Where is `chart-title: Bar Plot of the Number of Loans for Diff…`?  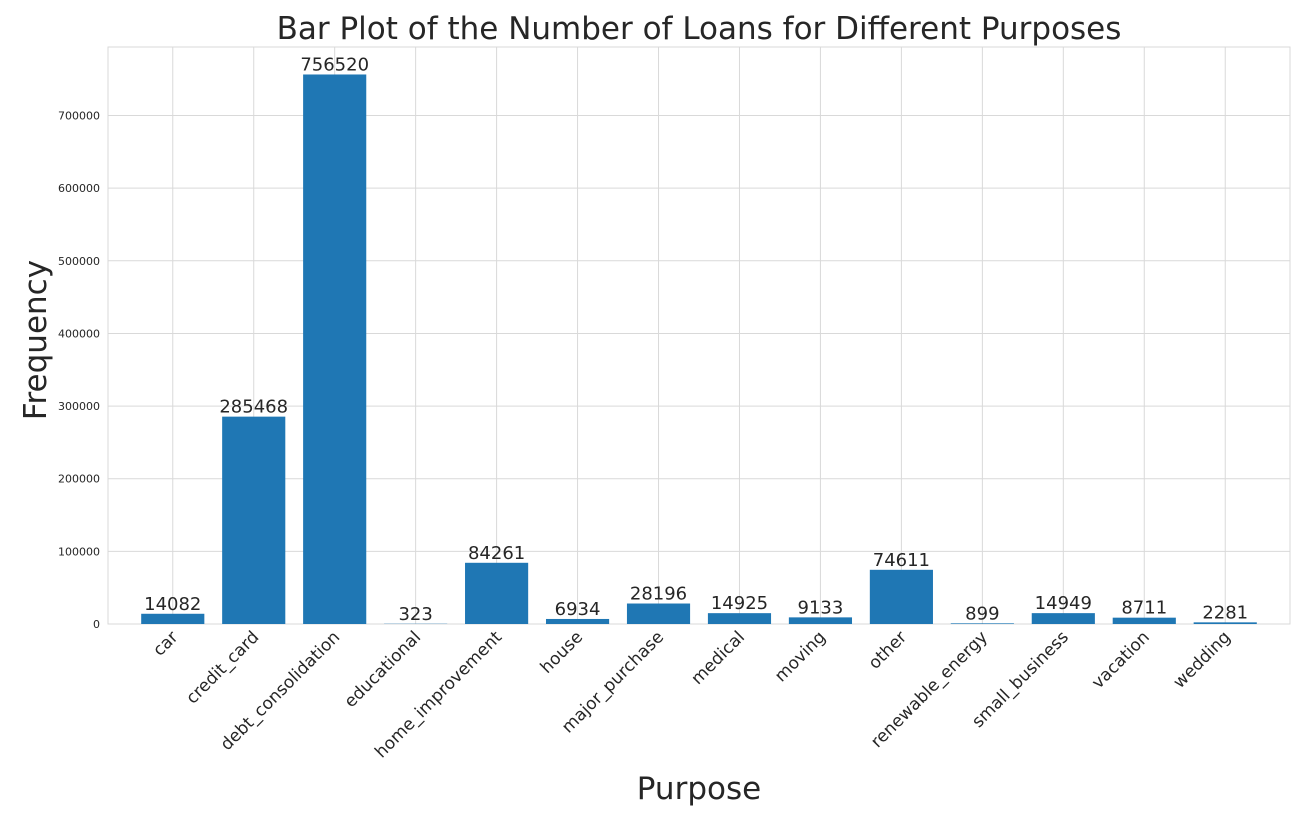
chart-title: Bar Plot of the Number of Loans for Diff… is located at coordinates (699, 29).